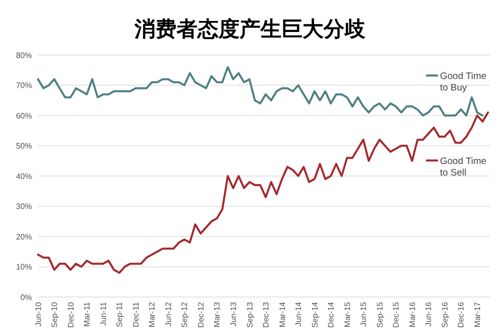 This screenshot has width=500, height=333. What do you see at coordinates (299, 313) in the screenshot?
I see `x-tick-label: Jun-14` at bounding box center [299, 313].